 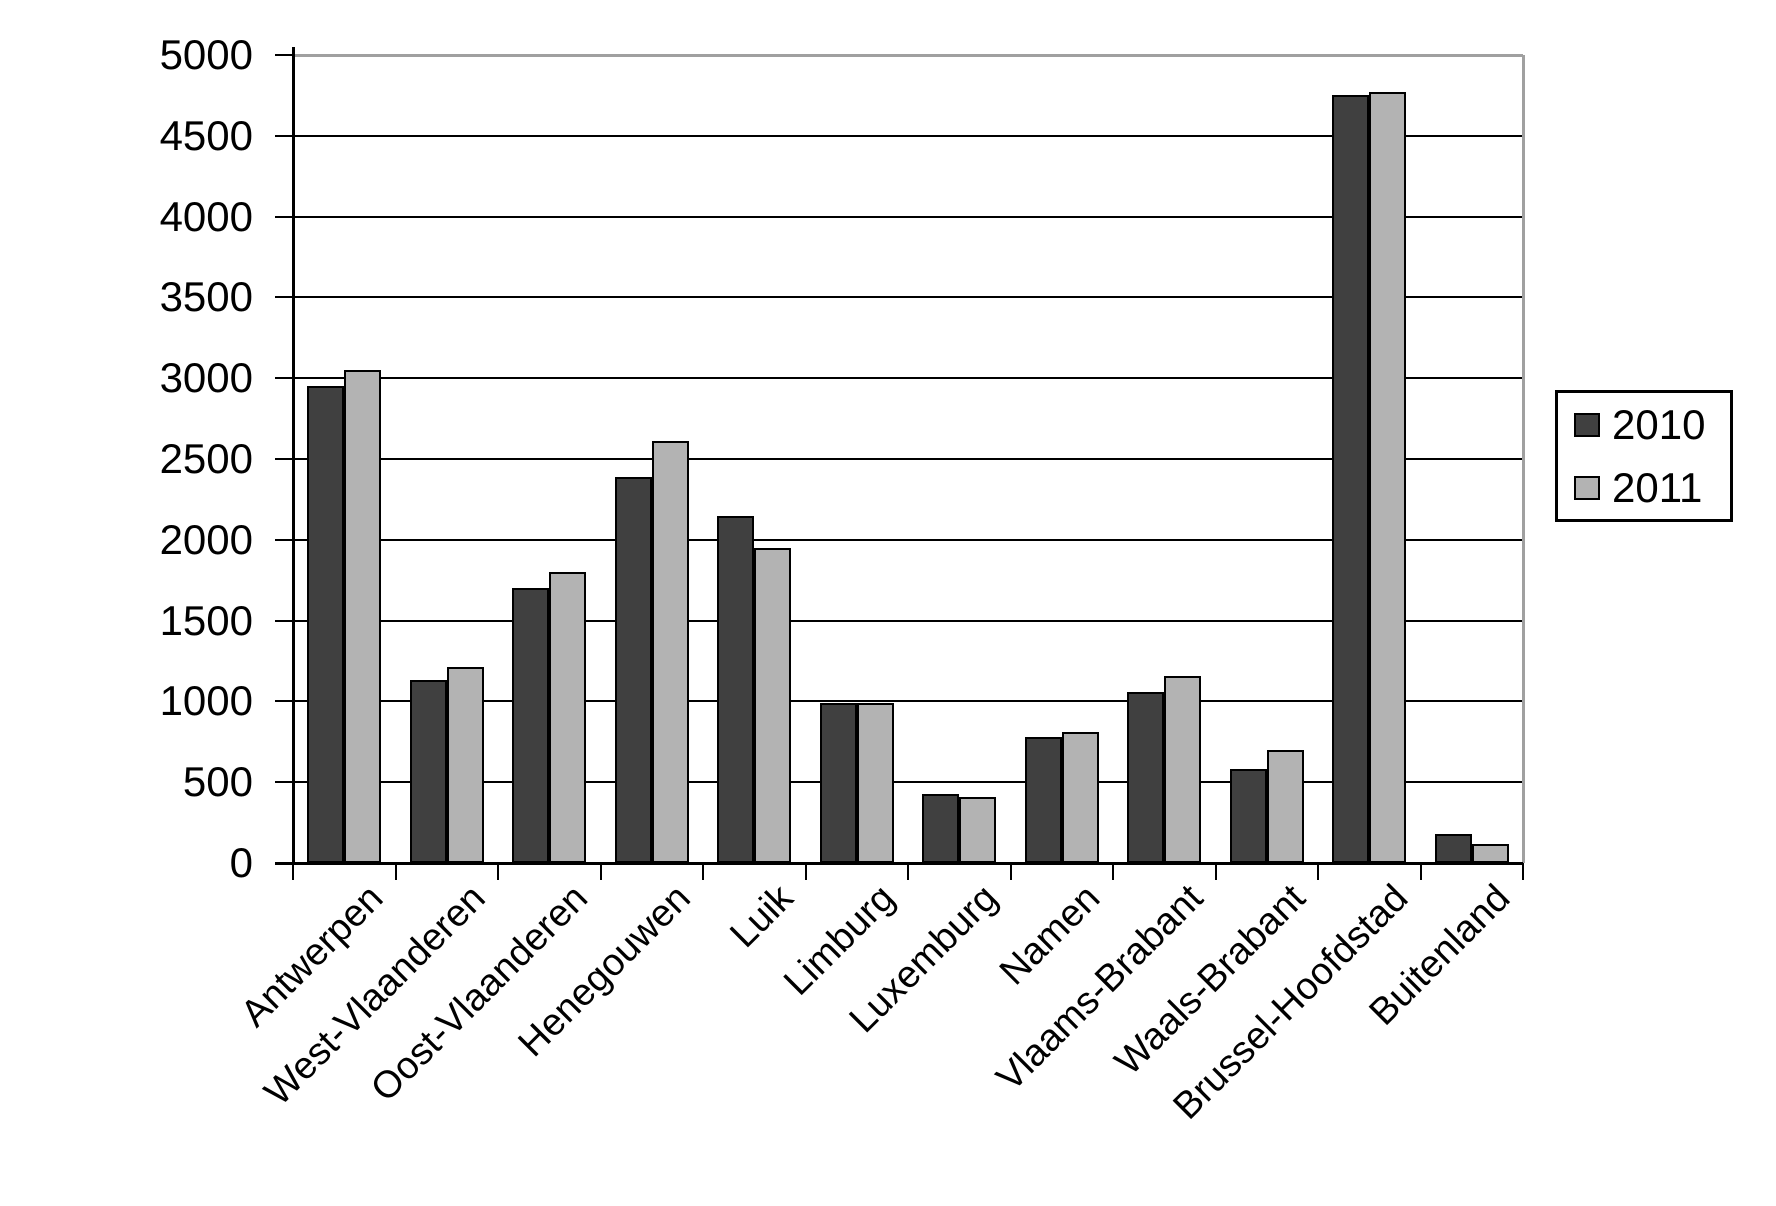 What do you see at coordinates (1587, 424) in the screenshot?
I see `legend-swatch-2010` at bounding box center [1587, 424].